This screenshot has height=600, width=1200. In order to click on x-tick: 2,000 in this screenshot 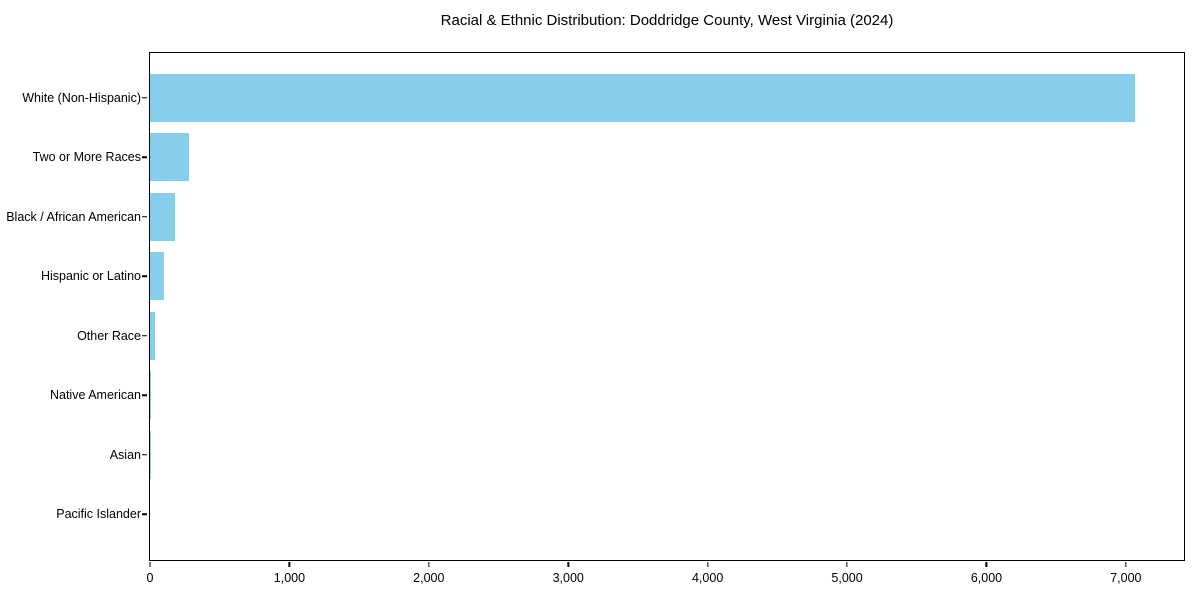, I will do `click(429, 573)`.